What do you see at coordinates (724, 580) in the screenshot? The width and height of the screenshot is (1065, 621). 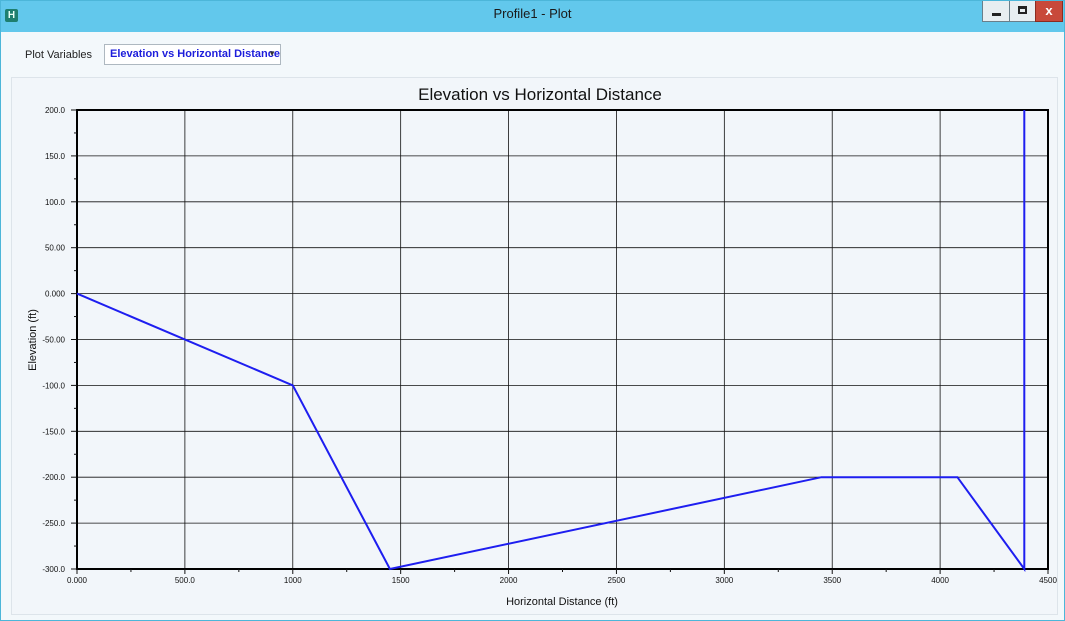 I see `x-tick-label: 3000` at bounding box center [724, 580].